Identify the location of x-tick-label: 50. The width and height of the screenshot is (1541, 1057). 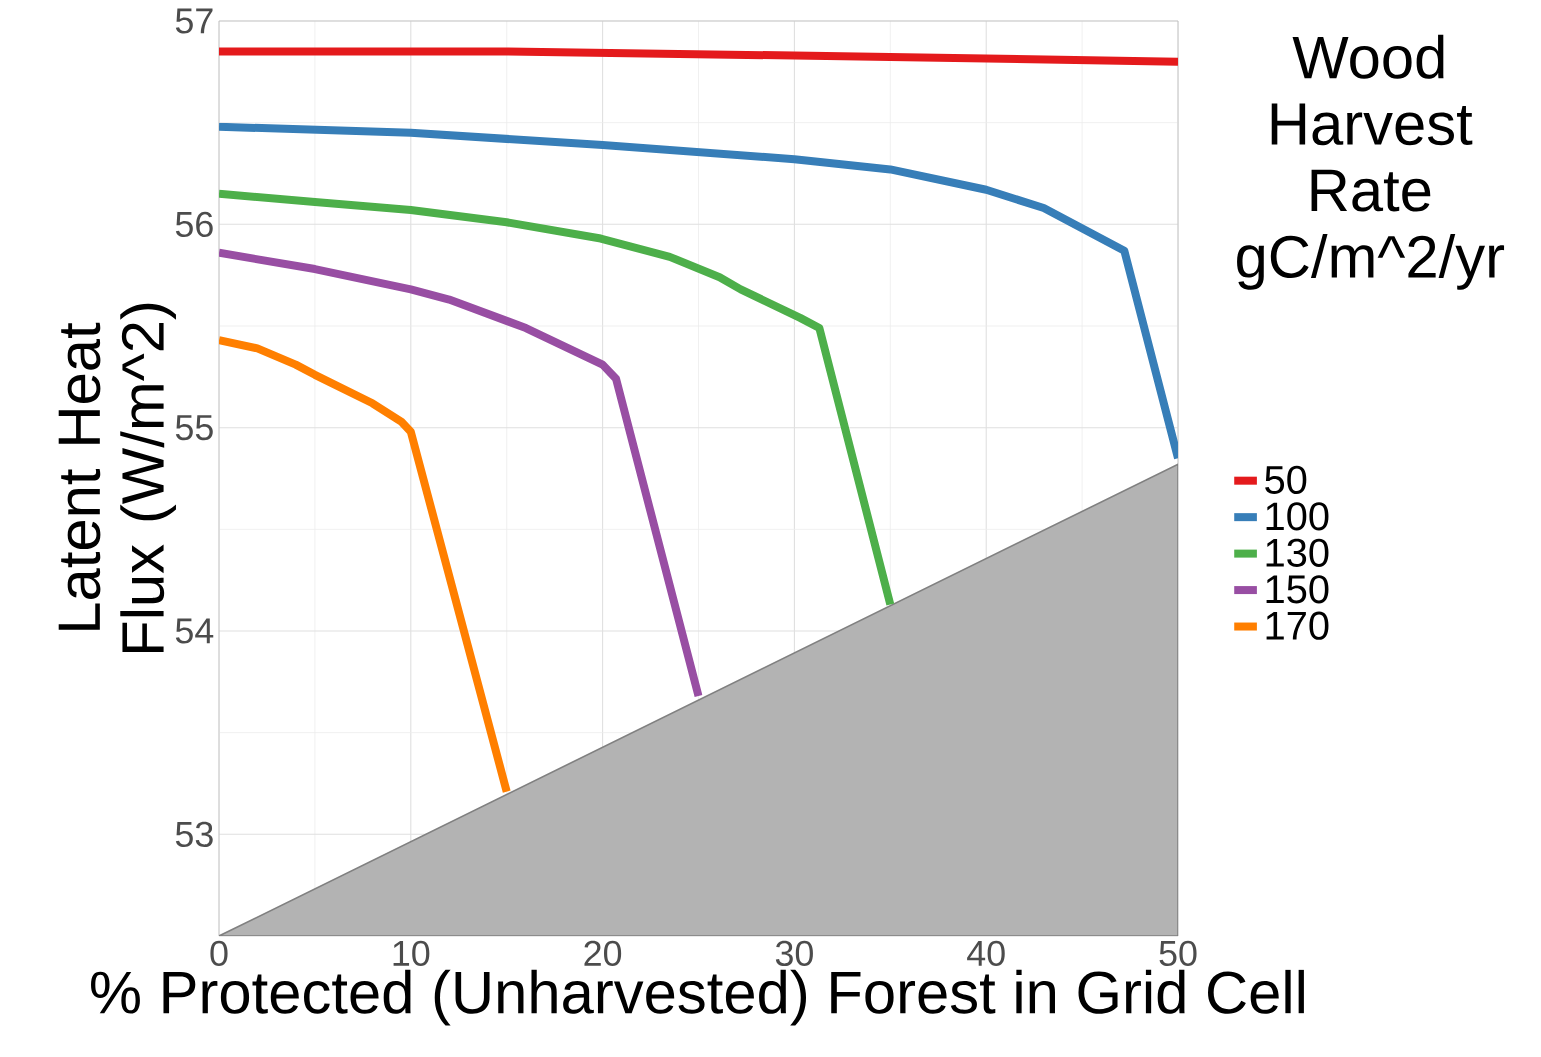
(1178, 953).